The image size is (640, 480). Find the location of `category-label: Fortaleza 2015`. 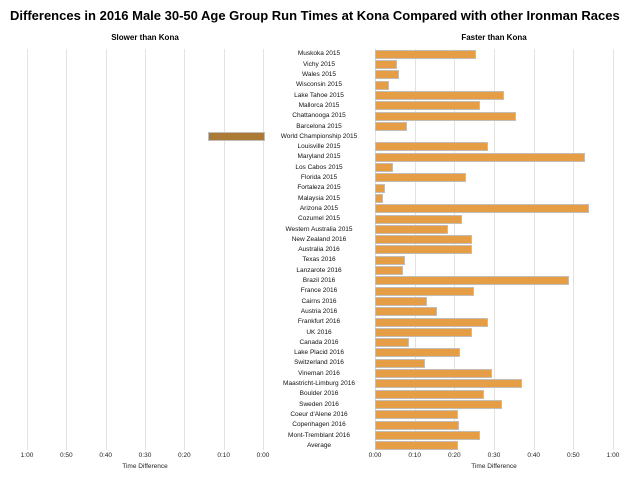

category-label: Fortaleza 2015 is located at coordinates (319, 188).